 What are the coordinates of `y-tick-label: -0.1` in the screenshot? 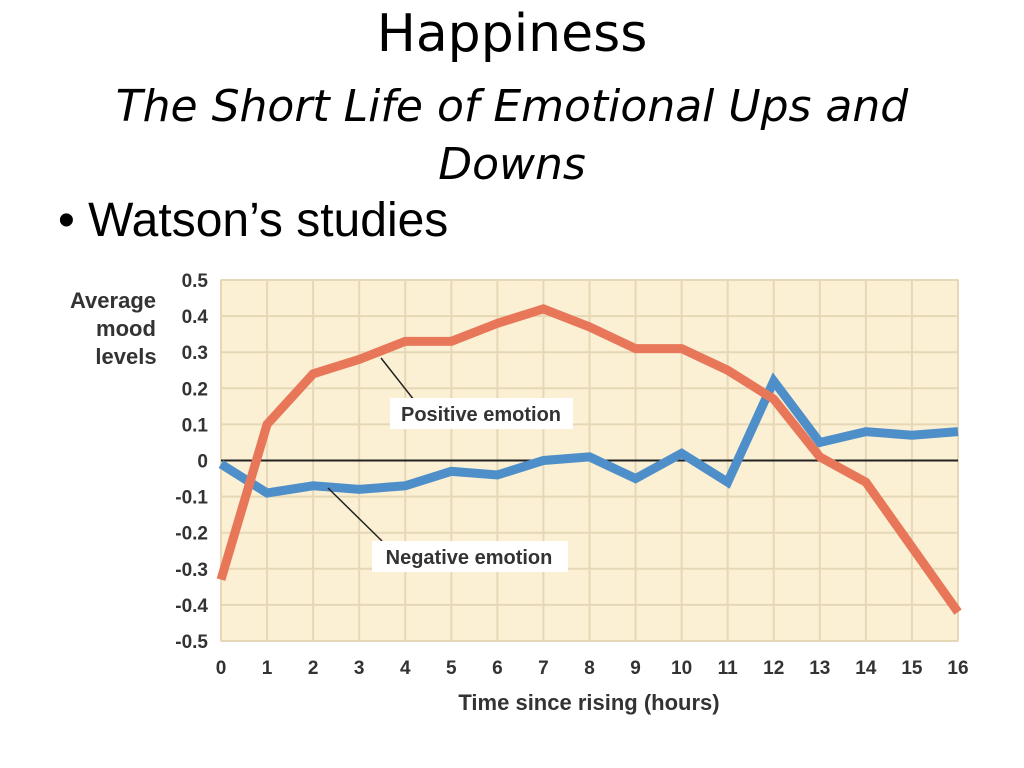 It's located at (191, 498).